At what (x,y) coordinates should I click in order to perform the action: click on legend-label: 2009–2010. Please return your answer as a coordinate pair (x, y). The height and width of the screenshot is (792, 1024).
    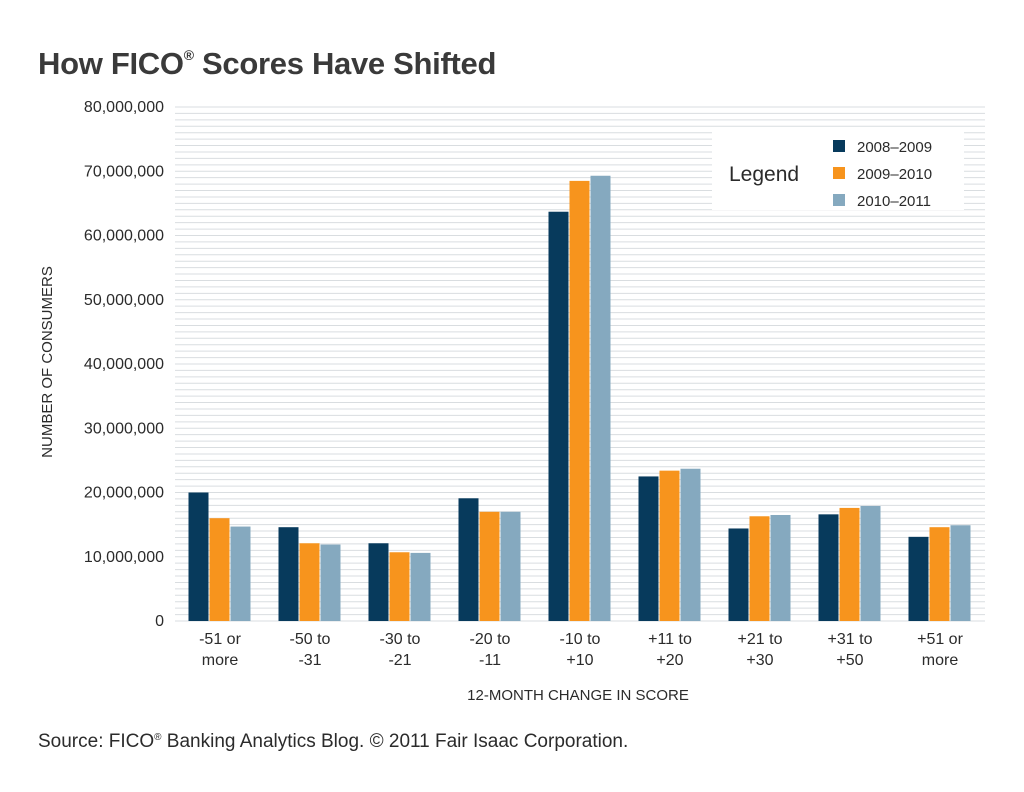
    Looking at the image, I should click on (894, 174).